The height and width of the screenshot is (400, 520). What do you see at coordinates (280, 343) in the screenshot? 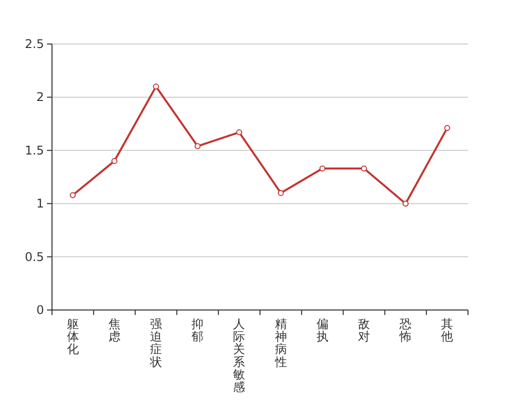
I see `x-tick-label: 精神病性` at bounding box center [280, 343].